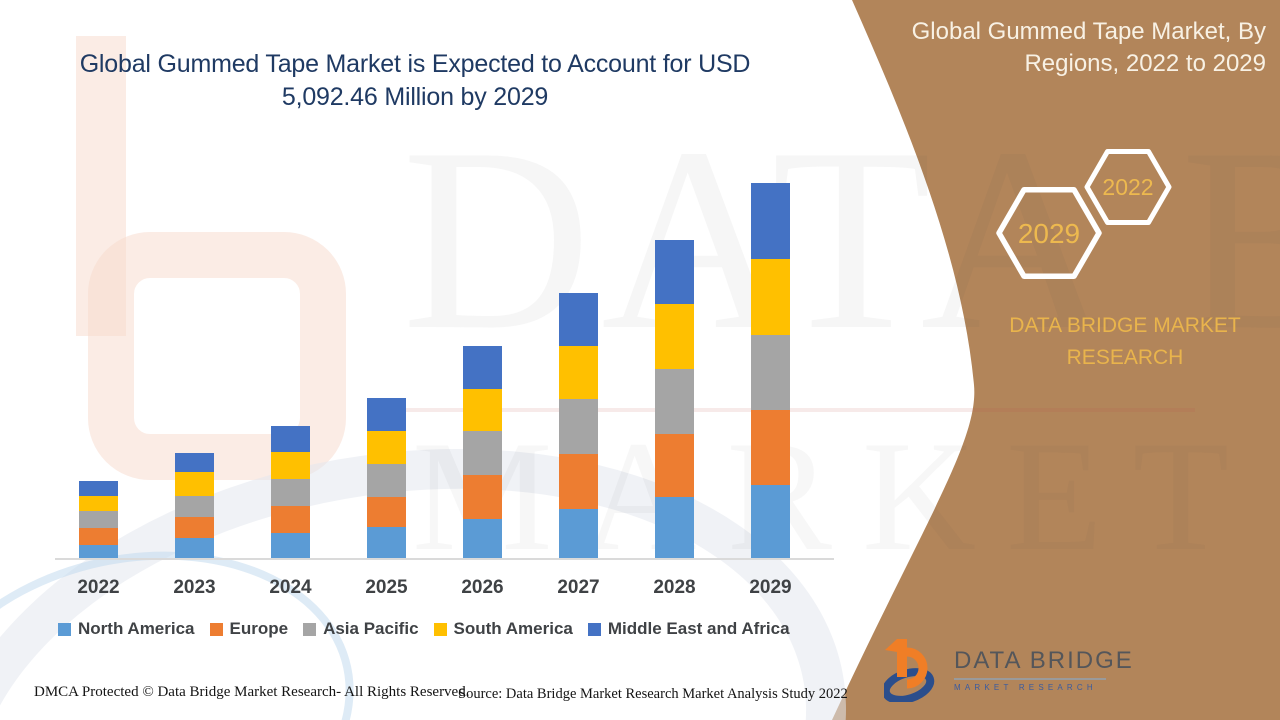 This screenshot has width=1280, height=720. I want to click on legend-item-north-america: North America, so click(126, 629).